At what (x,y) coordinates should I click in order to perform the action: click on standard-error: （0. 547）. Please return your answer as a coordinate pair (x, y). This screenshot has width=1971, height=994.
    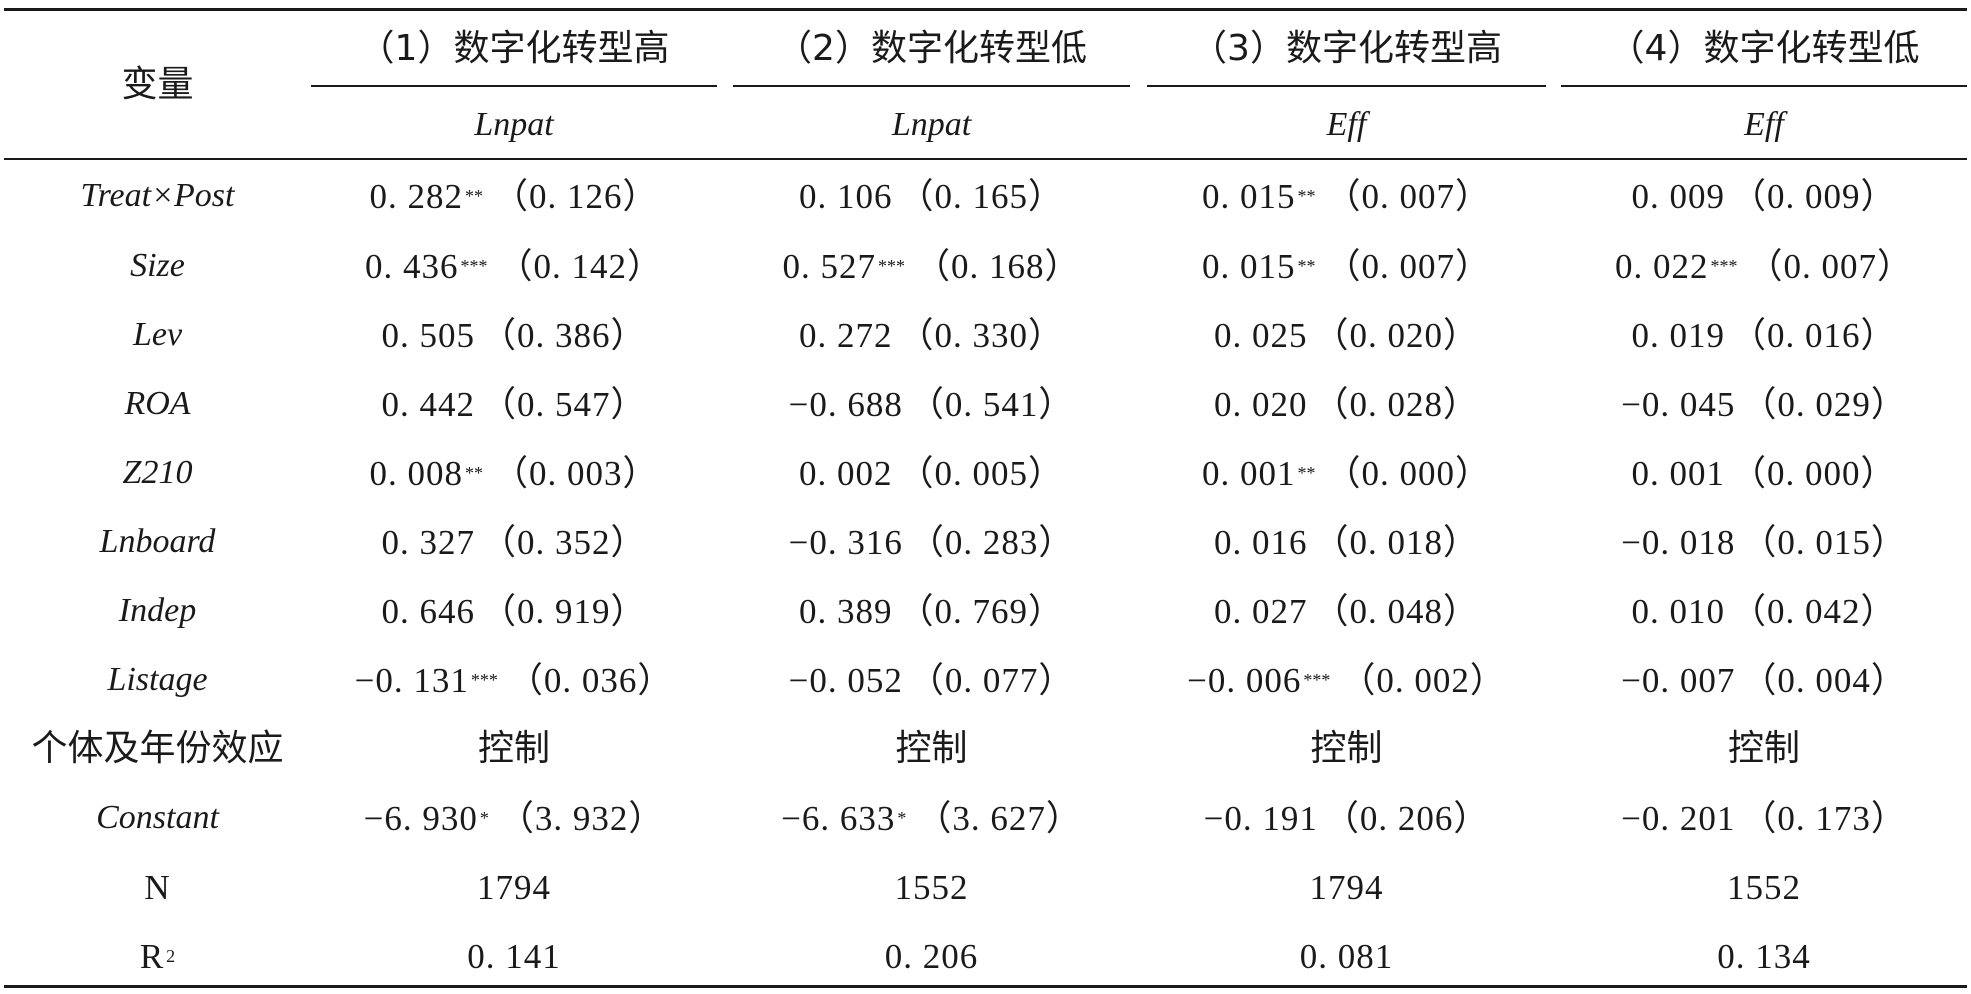
    Looking at the image, I should click on (563, 404).